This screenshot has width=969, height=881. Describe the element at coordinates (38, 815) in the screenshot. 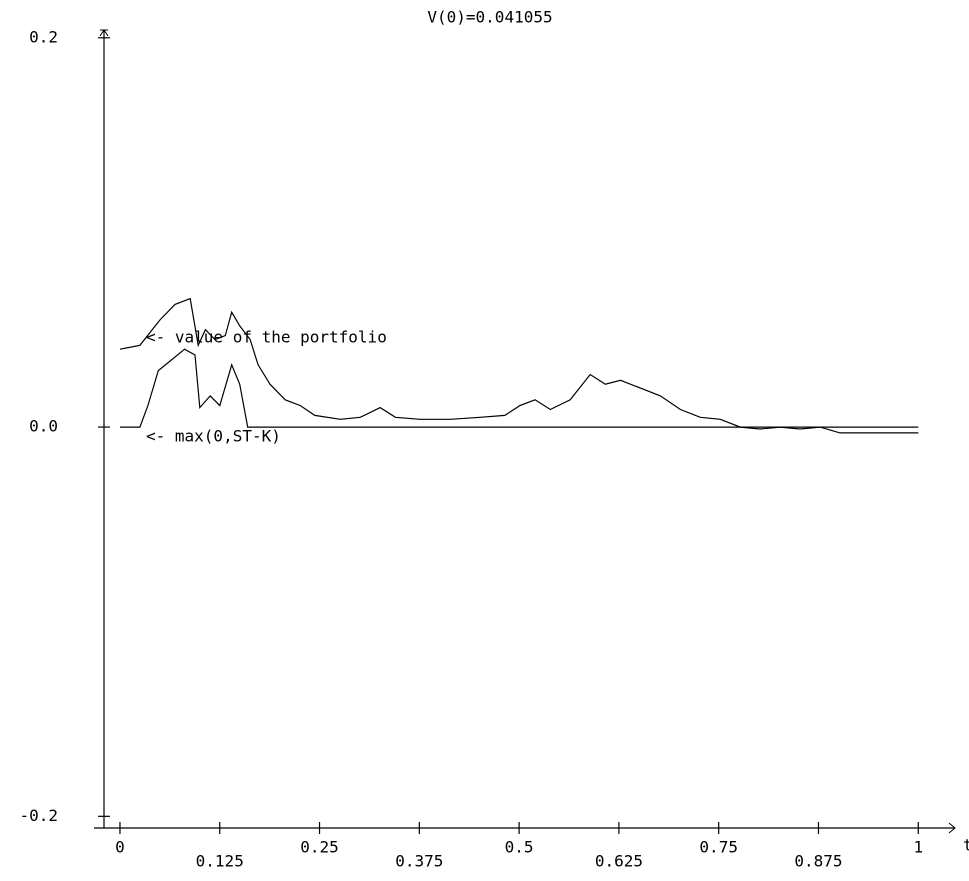

I see `y-tick-label: -0.2` at that location.